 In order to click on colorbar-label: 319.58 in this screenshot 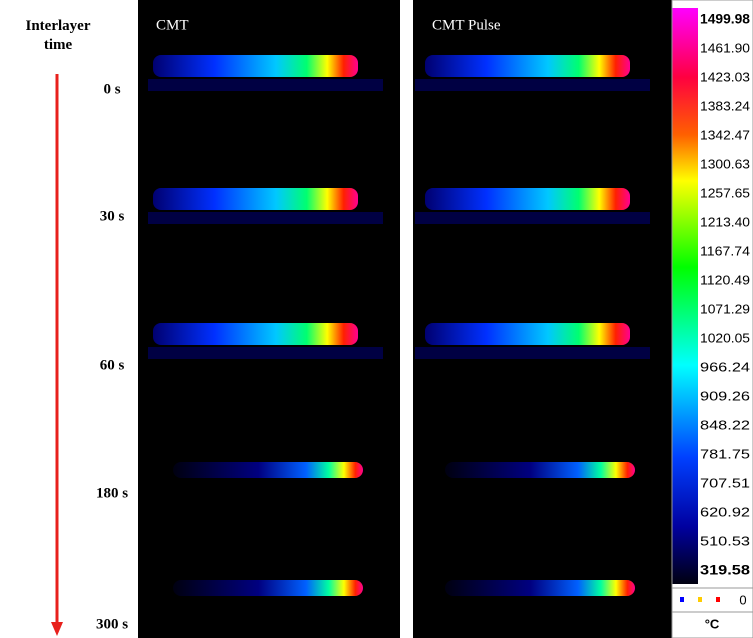, I will do `click(725, 570)`.